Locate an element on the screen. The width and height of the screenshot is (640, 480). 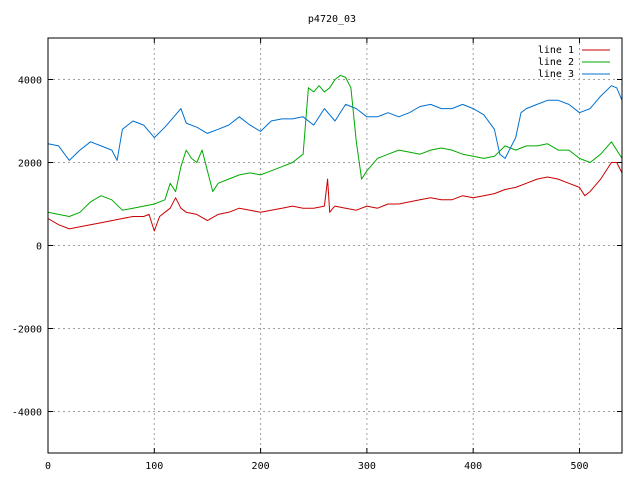
x-tick-label: 200 is located at coordinates (261, 466).